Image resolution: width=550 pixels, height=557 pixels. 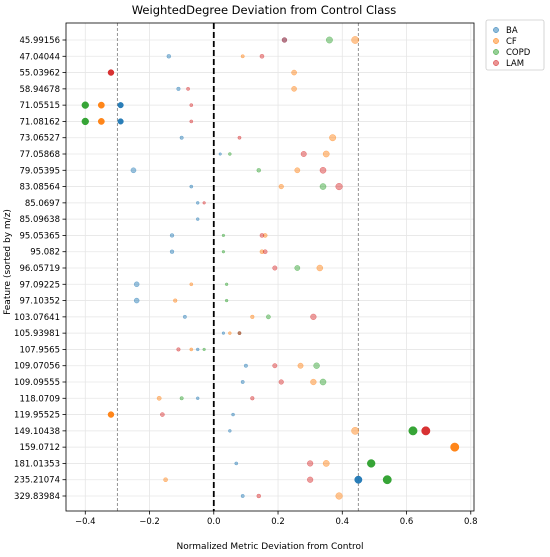 What do you see at coordinates (512, 31) in the screenshot?
I see `legend-label-ba: BA` at bounding box center [512, 31].